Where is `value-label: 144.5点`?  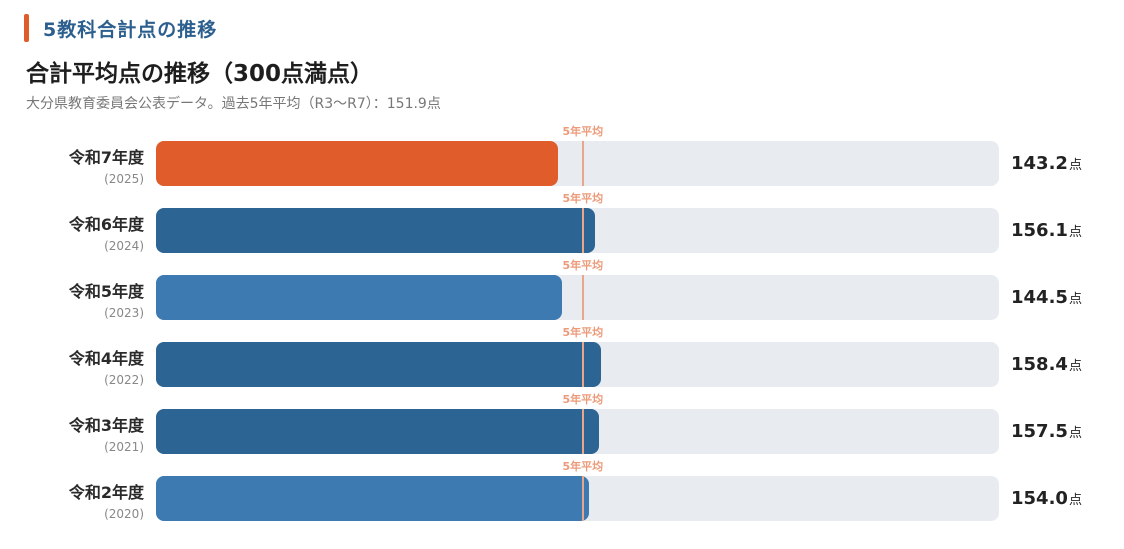
value-label: 144.5点 is located at coordinates (1046, 297).